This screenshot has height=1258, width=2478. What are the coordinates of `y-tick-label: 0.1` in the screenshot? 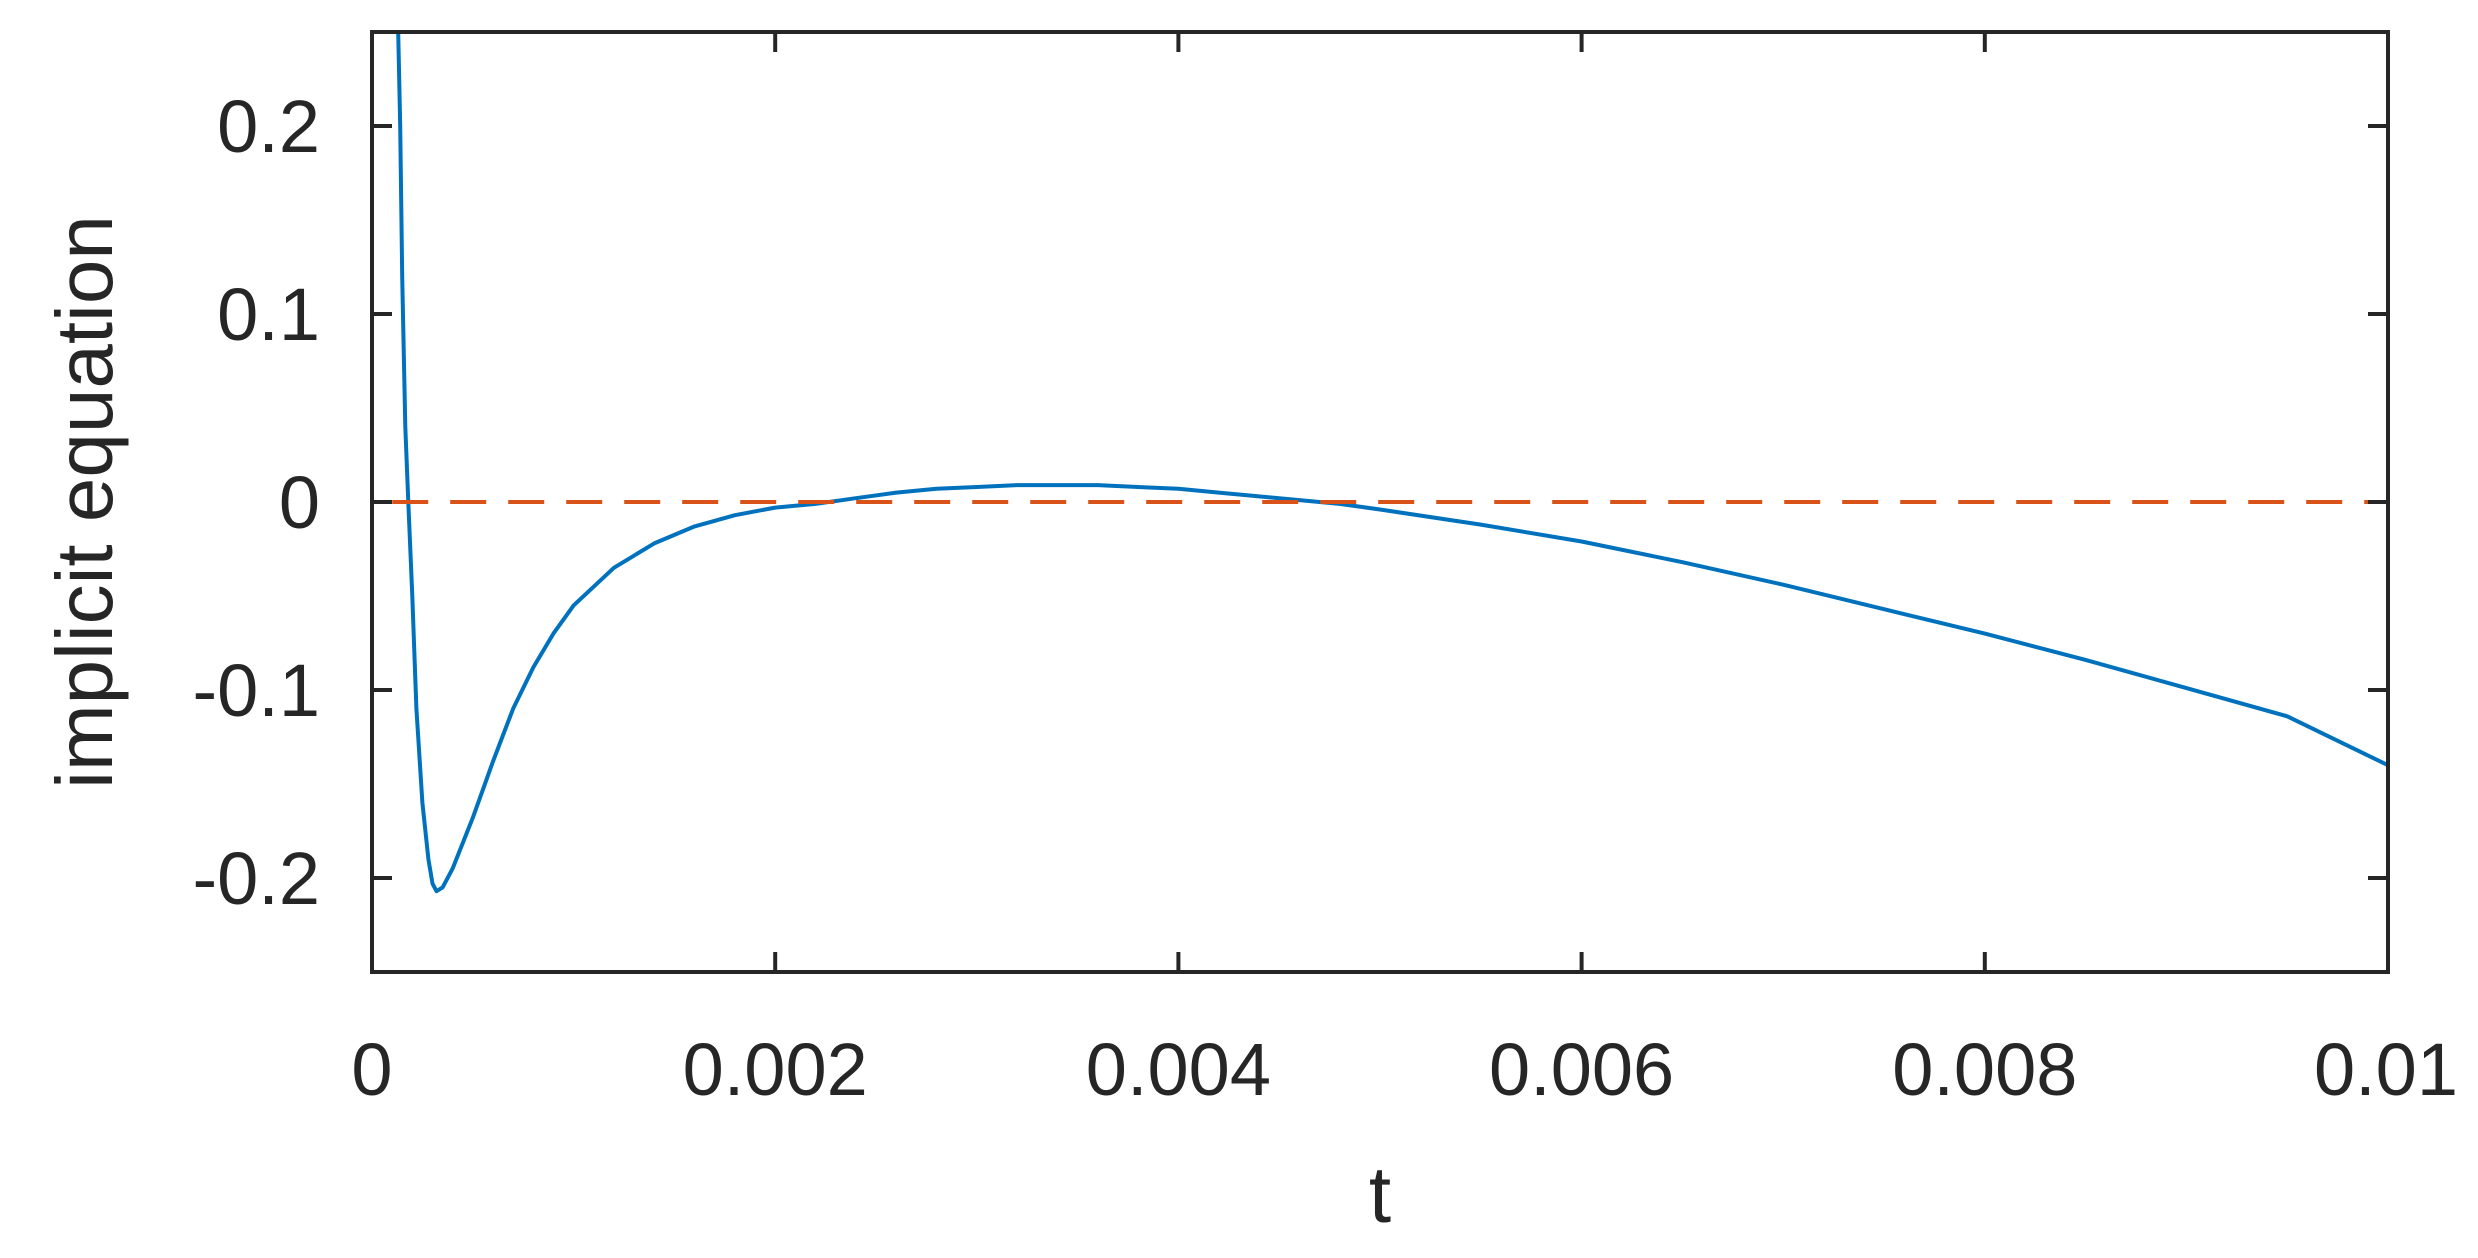 It's located at (268, 314).